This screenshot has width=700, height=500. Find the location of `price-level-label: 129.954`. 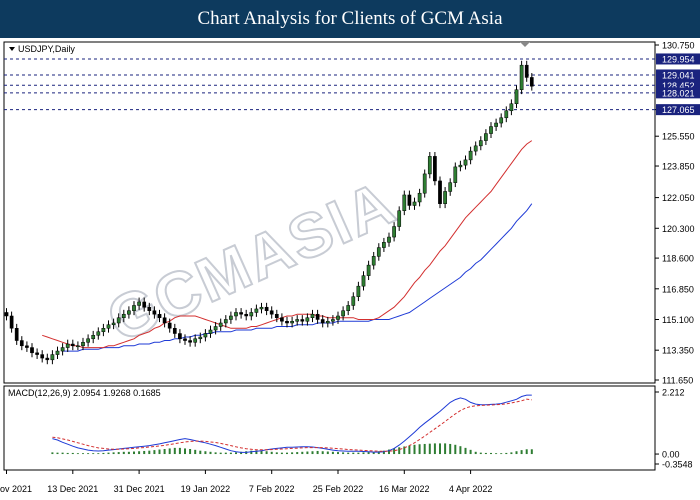

price-level-label: 129.954 is located at coordinates (678, 59).